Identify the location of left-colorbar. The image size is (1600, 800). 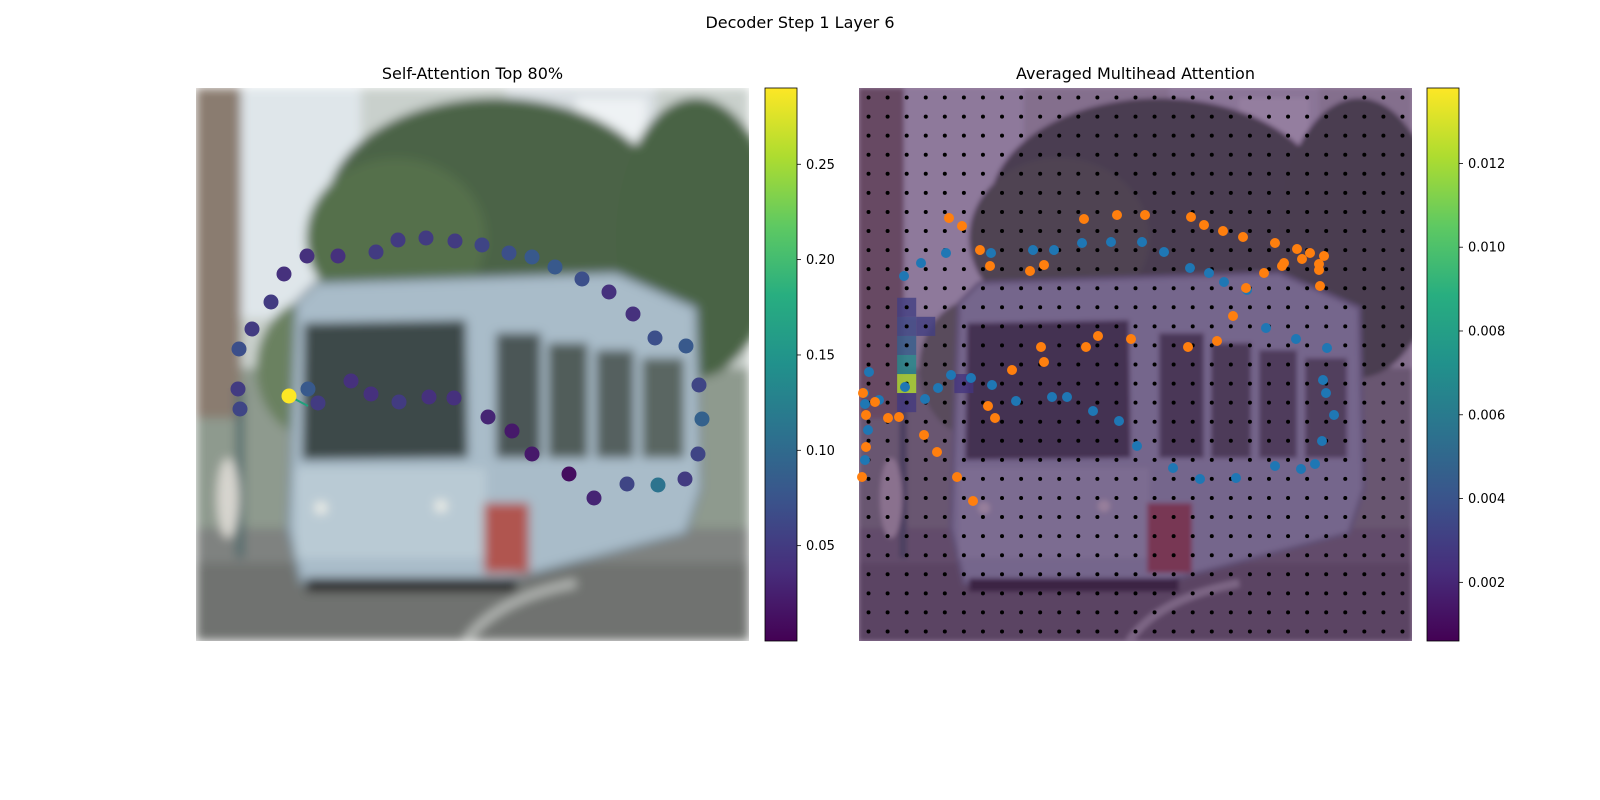
(781, 364).